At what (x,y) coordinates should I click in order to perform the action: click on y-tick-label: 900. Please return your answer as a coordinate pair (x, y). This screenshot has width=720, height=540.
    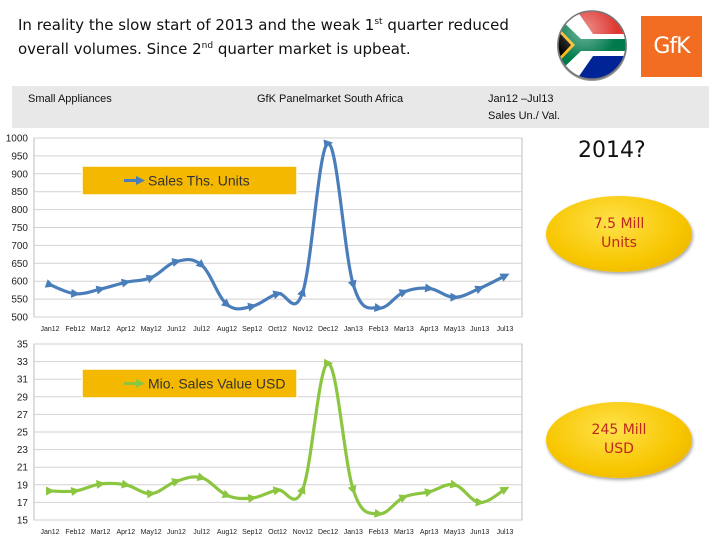
    Looking at the image, I should click on (19, 174).